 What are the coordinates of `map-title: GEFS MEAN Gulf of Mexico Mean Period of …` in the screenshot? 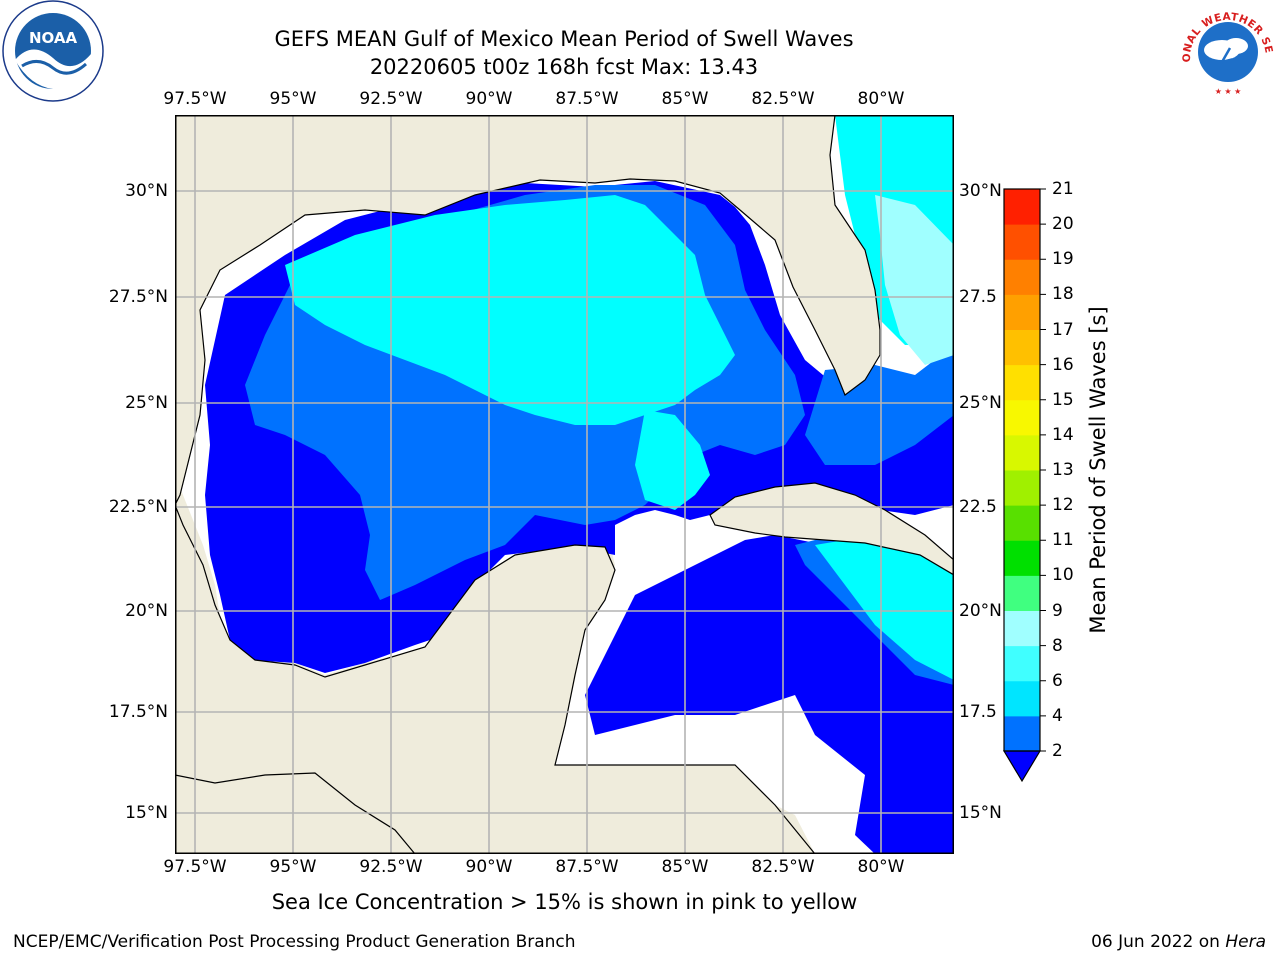 It's located at (564, 39).